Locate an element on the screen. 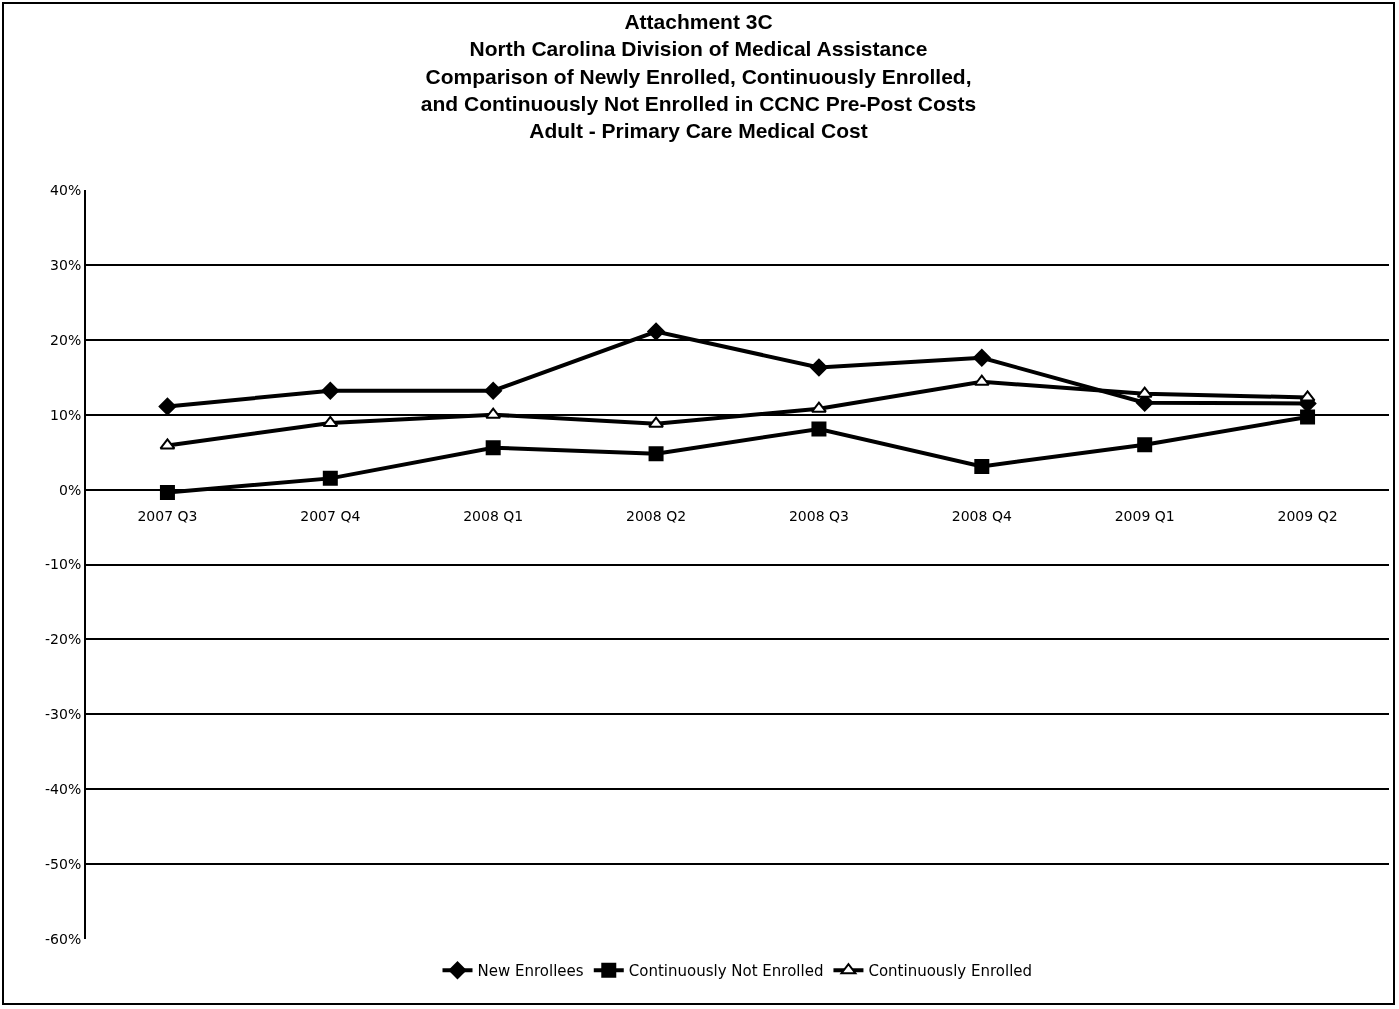 The height and width of the screenshot is (1009, 1399). x-tick-label: 2008 Q1 is located at coordinates (493, 515).